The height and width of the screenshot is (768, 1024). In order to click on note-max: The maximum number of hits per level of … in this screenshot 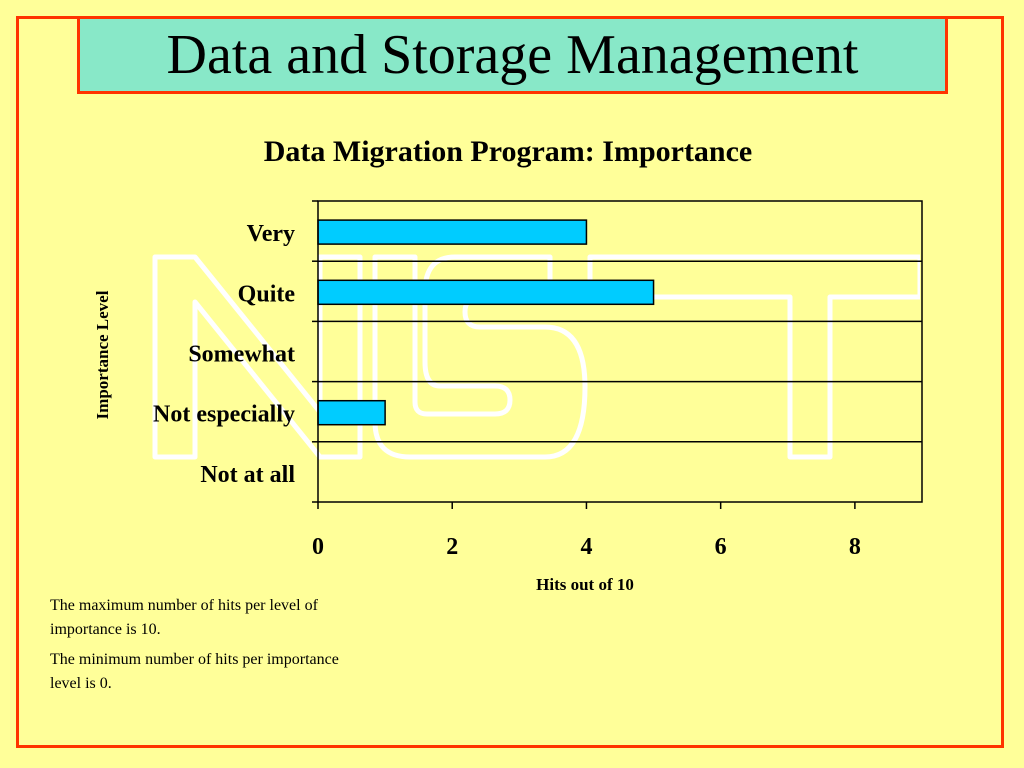, I will do `click(184, 617)`.